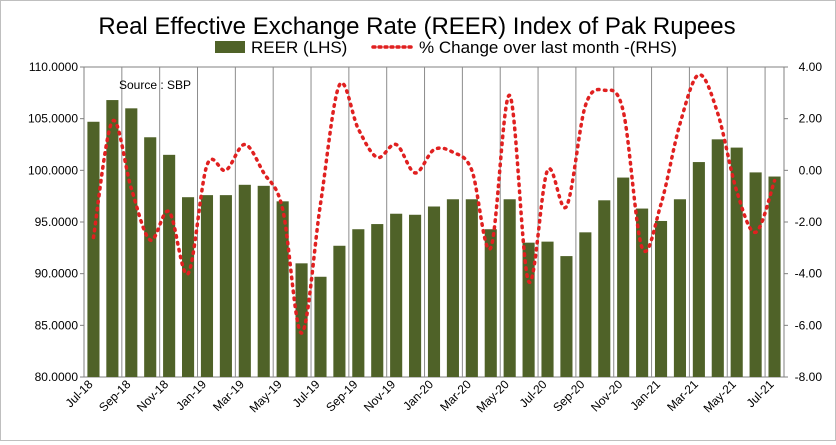 The image size is (836, 445). What do you see at coordinates (720, 396) in the screenshot?
I see `x-tick-label: May-21` at bounding box center [720, 396].